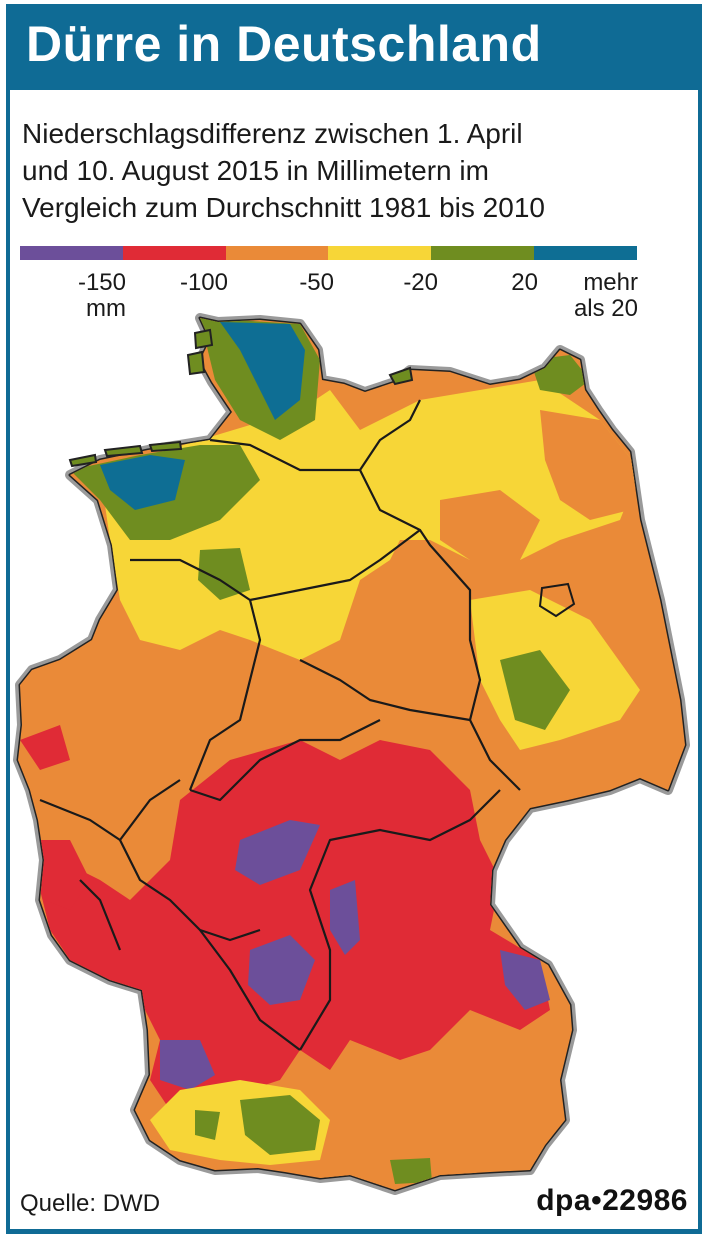 The image size is (708, 1238). Describe the element at coordinates (524, 282) in the screenshot. I see `legend-label: 20` at that location.